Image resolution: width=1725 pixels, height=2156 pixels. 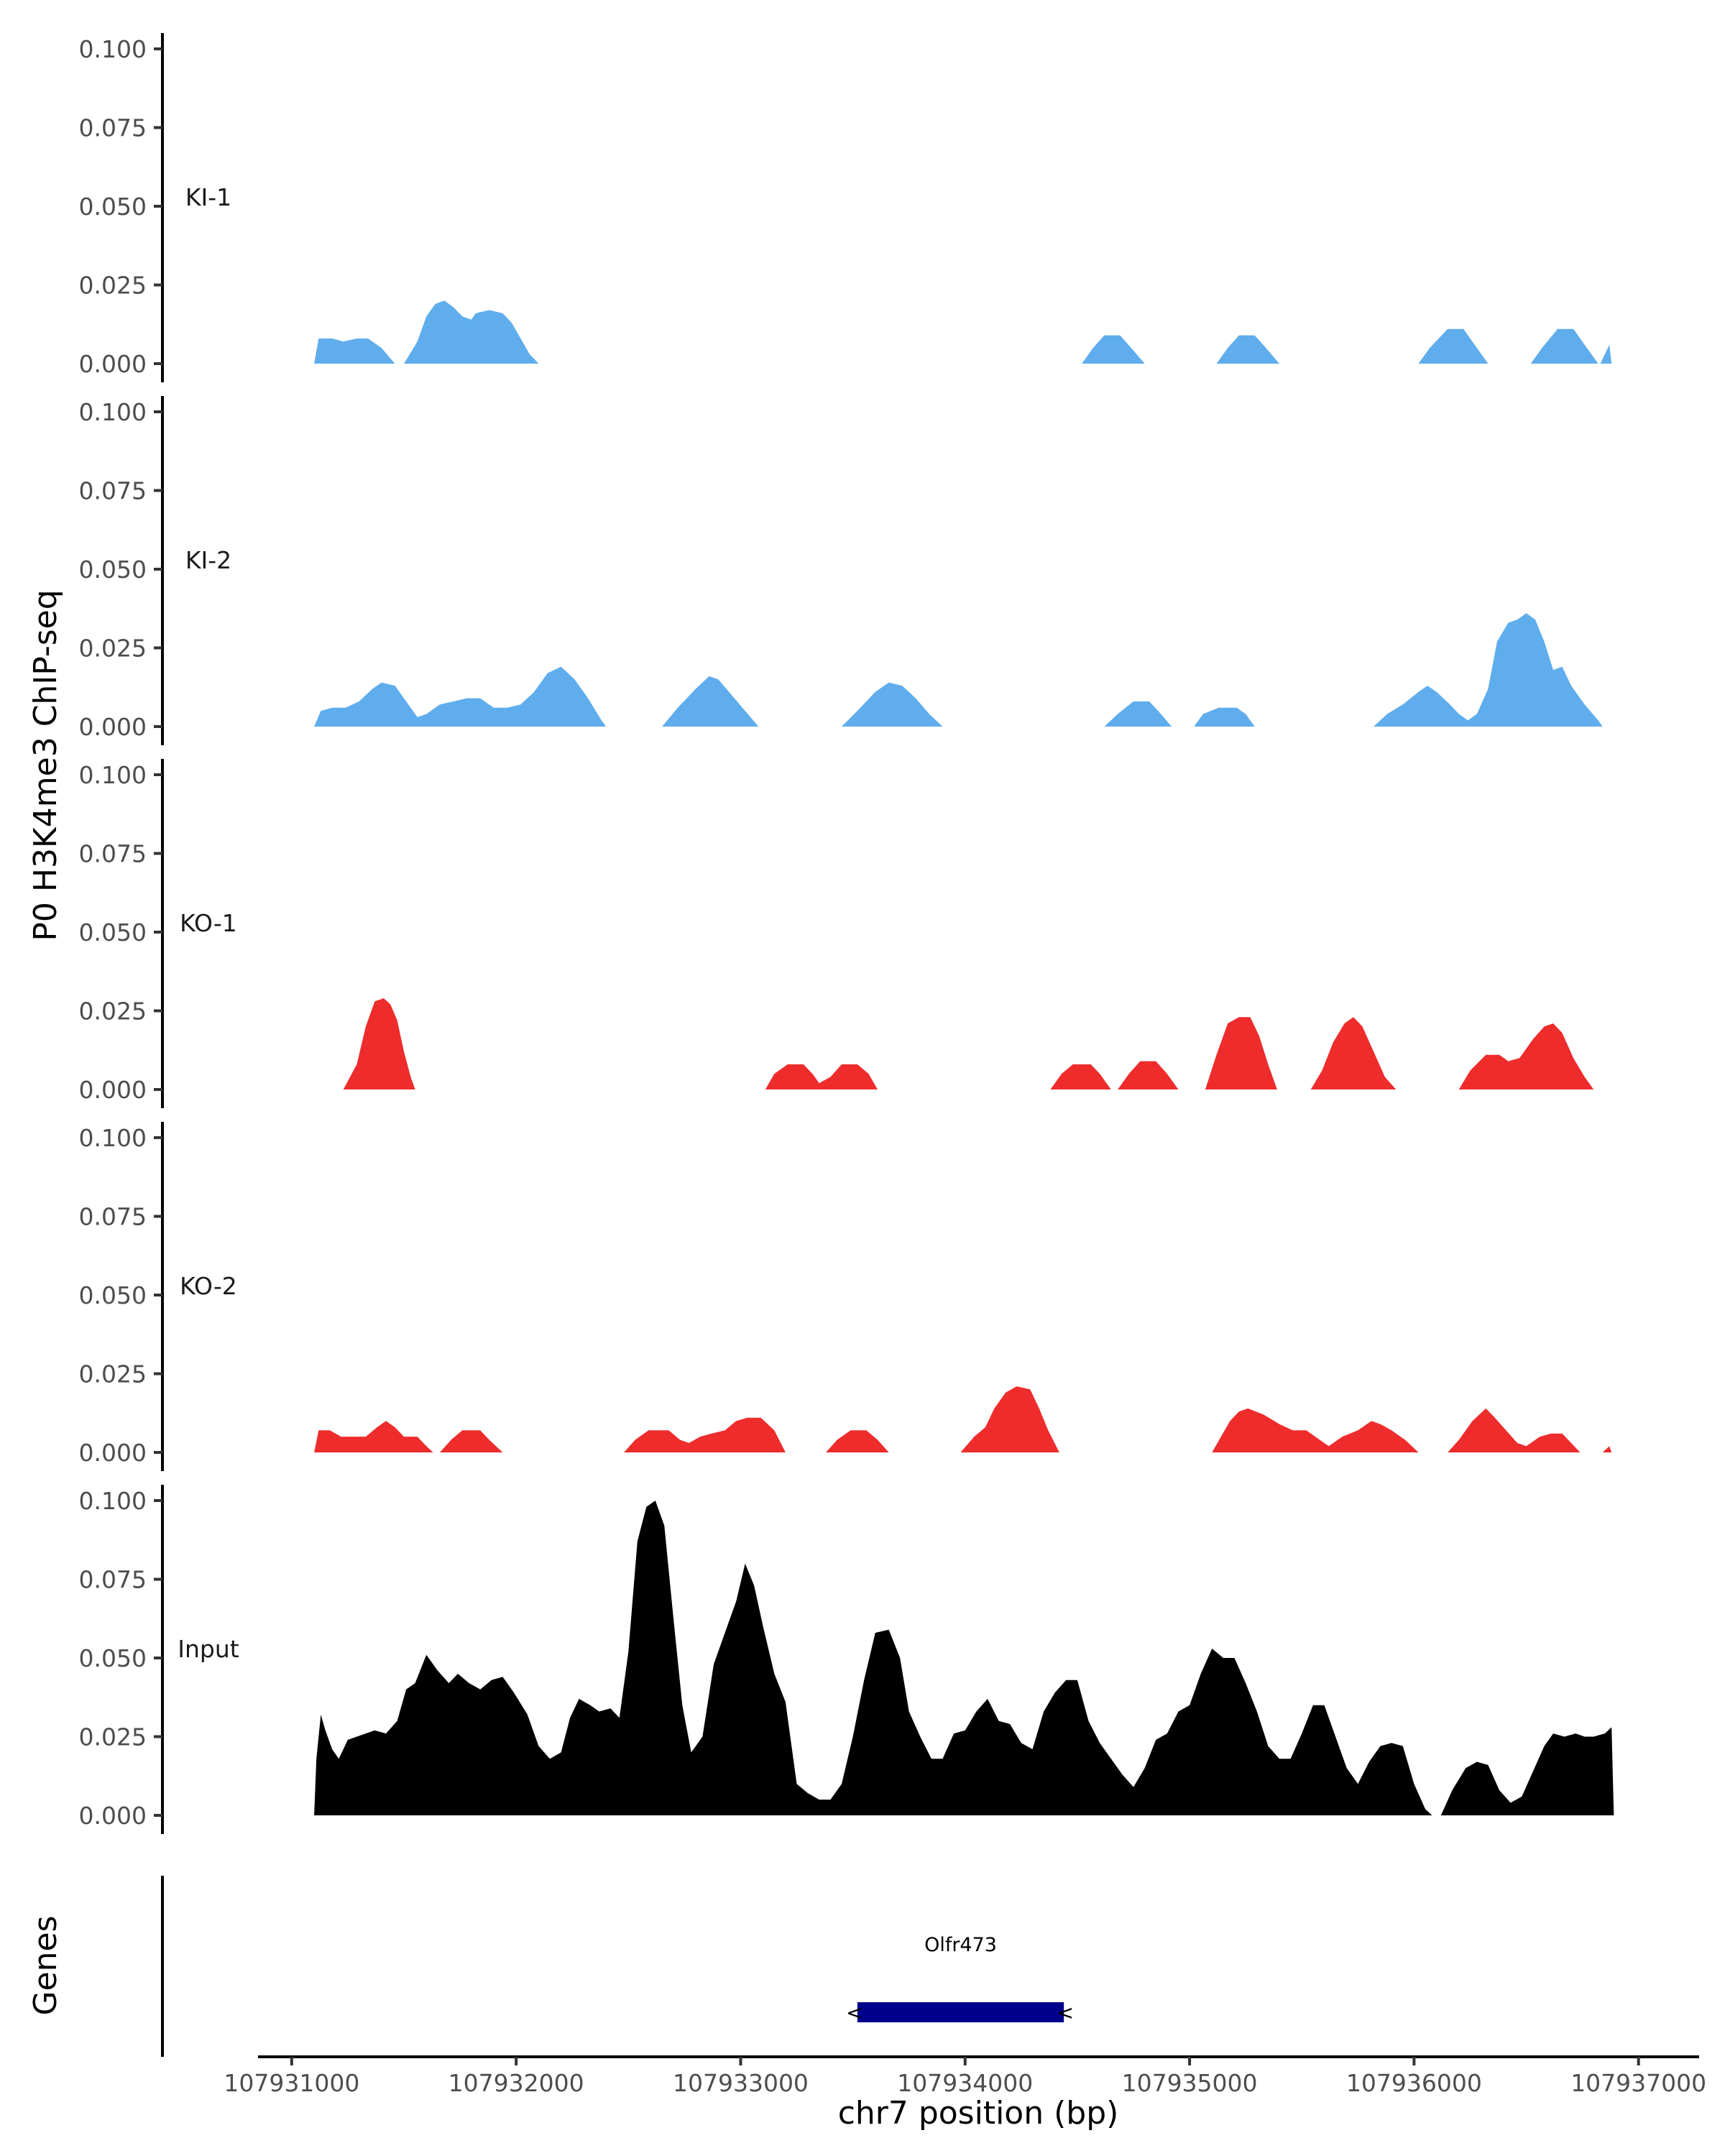 I want to click on gene-track-title: Genes, so click(x=45, y=1965).